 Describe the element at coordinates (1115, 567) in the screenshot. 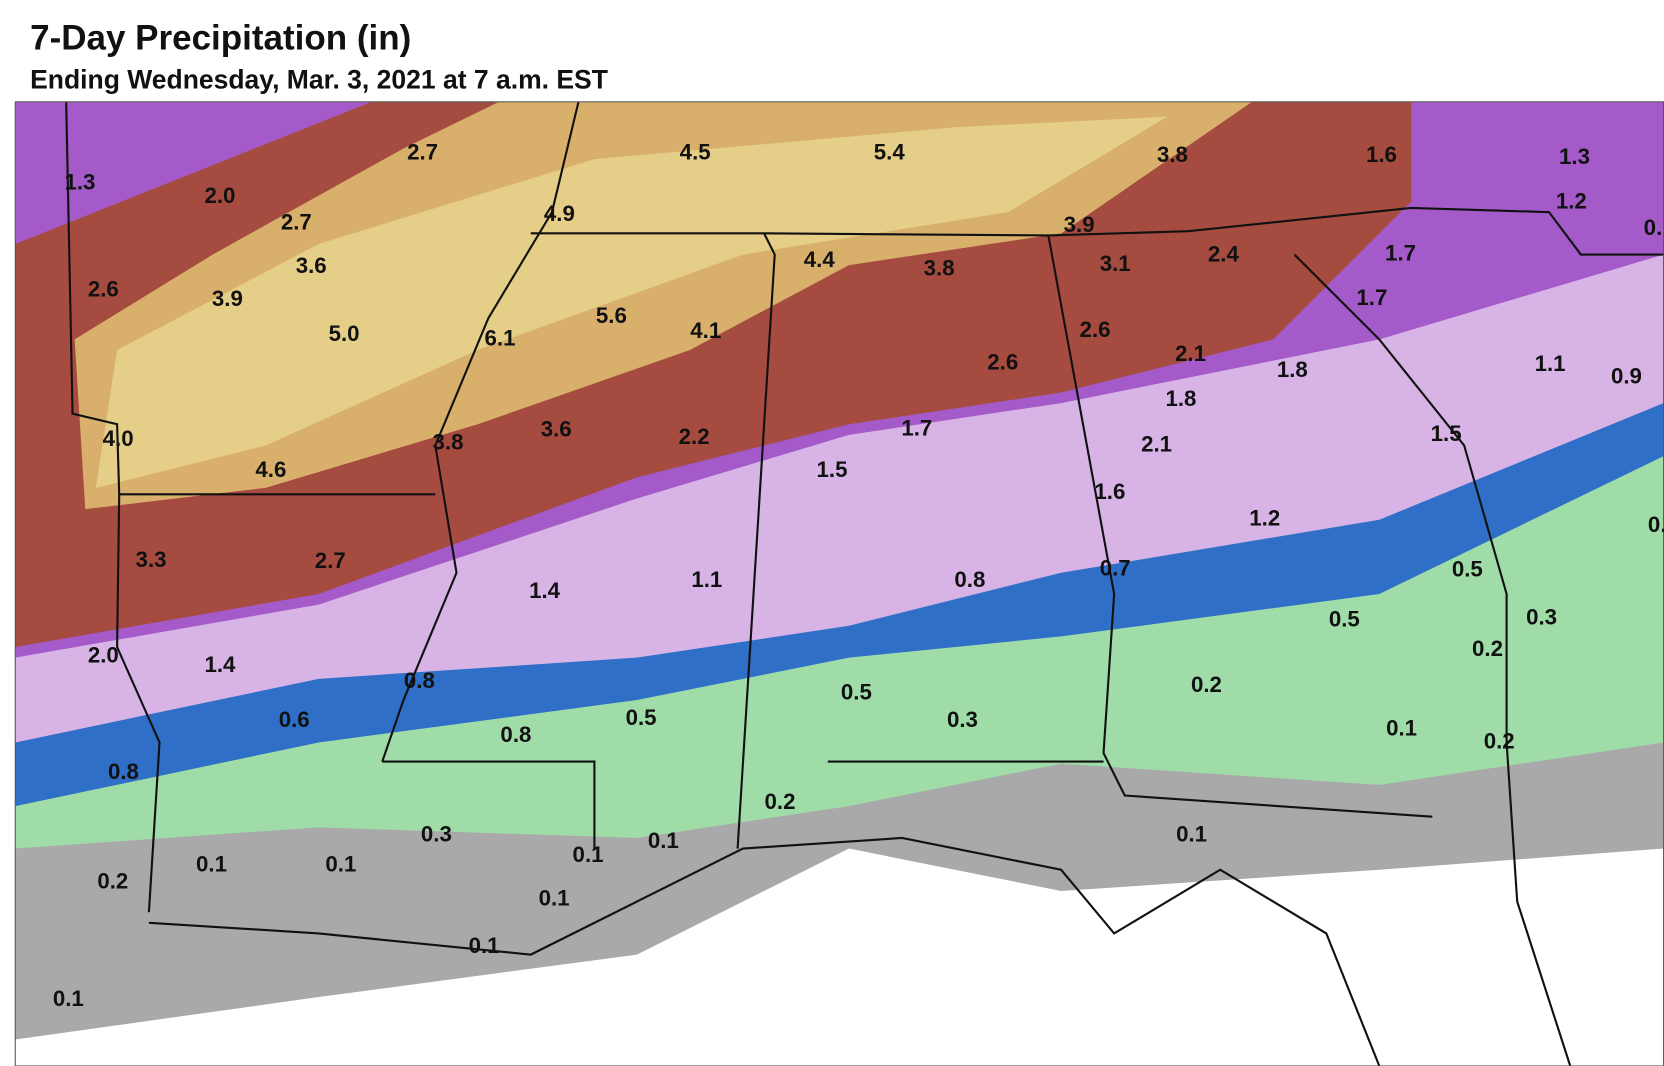

I see `precip-label: 0.7` at that location.